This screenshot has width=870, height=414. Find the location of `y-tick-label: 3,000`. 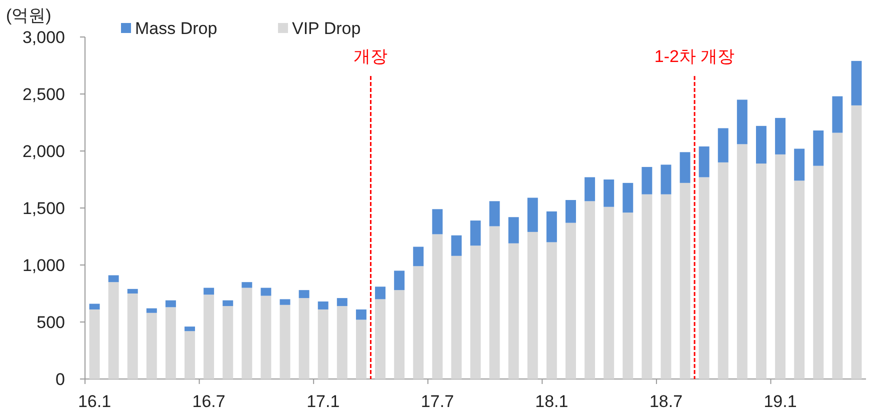

y-tick-label: 3,000 is located at coordinates (43, 37).